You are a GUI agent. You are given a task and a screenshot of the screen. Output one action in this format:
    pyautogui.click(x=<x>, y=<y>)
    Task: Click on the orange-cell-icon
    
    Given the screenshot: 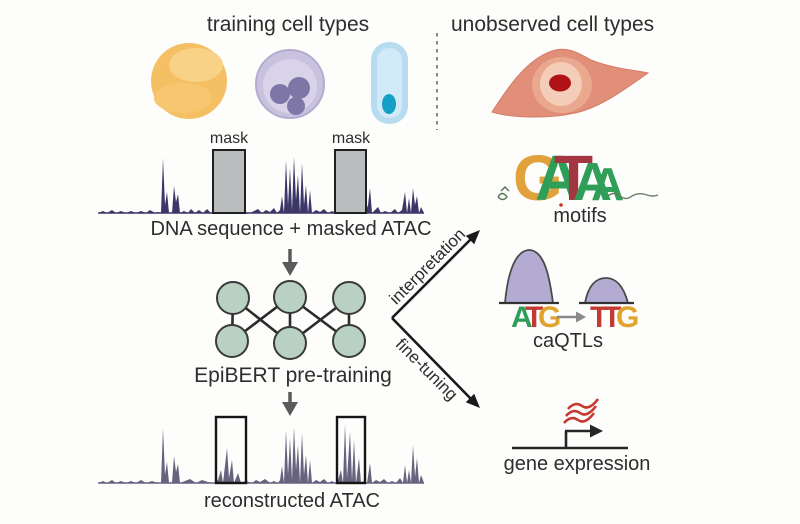 What is the action you would take?
    pyautogui.click(x=189, y=81)
    